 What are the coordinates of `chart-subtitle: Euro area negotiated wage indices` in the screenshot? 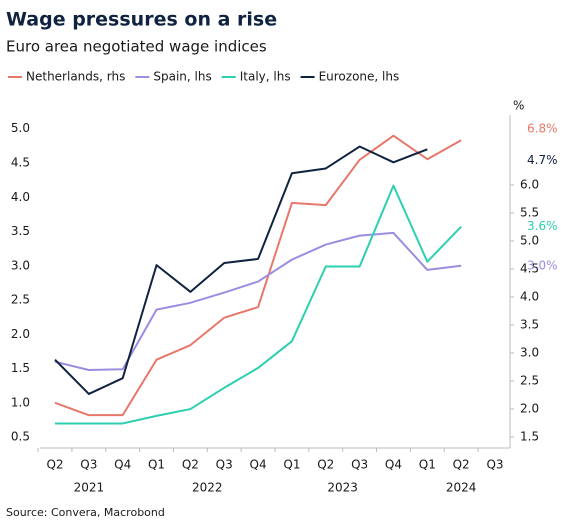 It's located at (136, 47).